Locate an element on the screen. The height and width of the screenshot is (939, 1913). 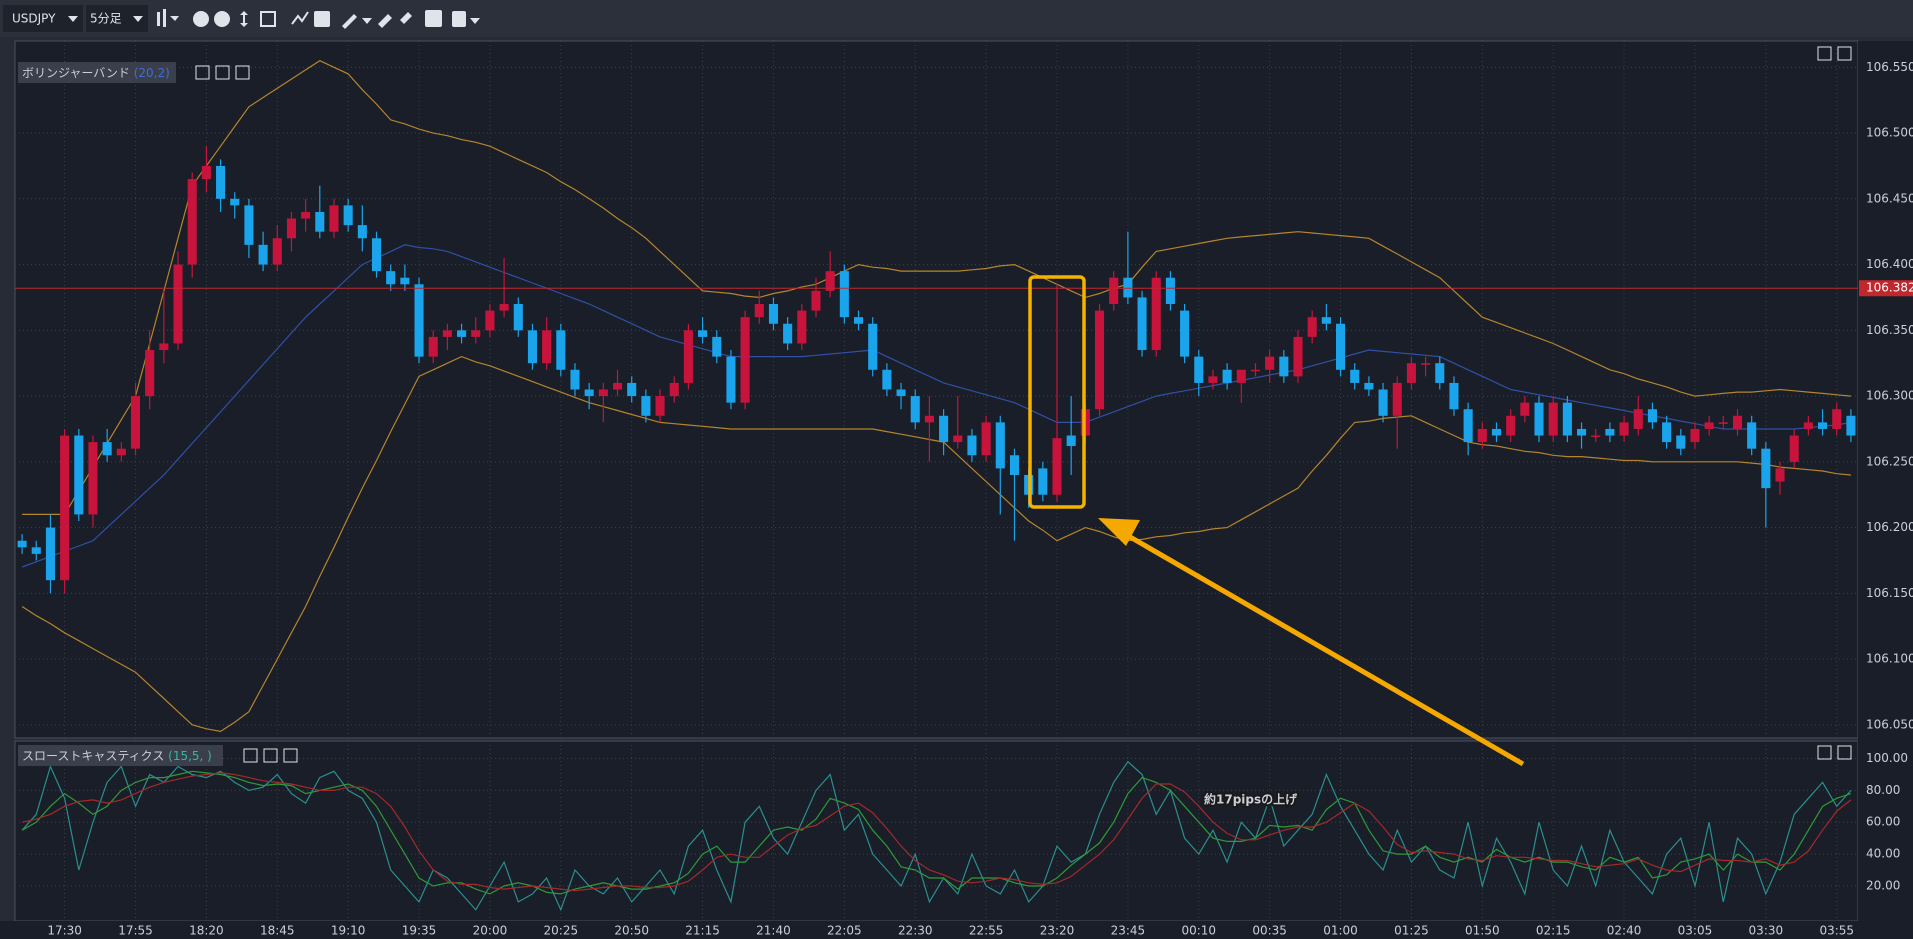
x-tick-label: 23:20 is located at coordinates (1057, 931).